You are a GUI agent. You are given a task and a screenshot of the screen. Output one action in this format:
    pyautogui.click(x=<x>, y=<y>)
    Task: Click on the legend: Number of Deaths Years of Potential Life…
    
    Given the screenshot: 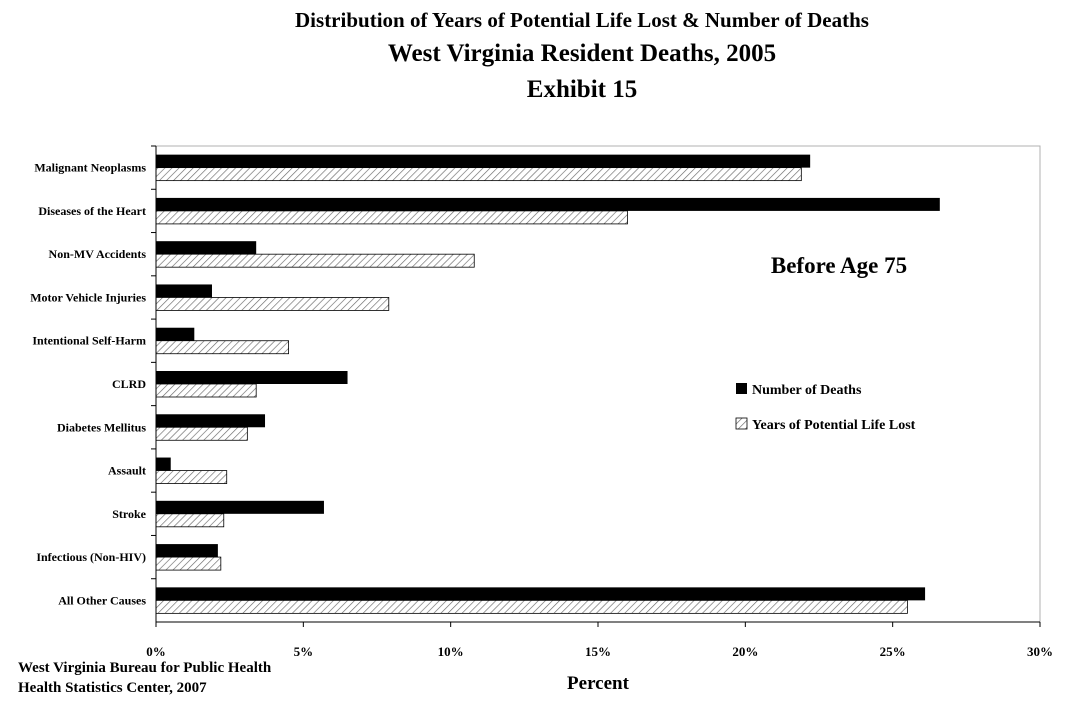 What is the action you would take?
    pyautogui.click(x=825, y=408)
    